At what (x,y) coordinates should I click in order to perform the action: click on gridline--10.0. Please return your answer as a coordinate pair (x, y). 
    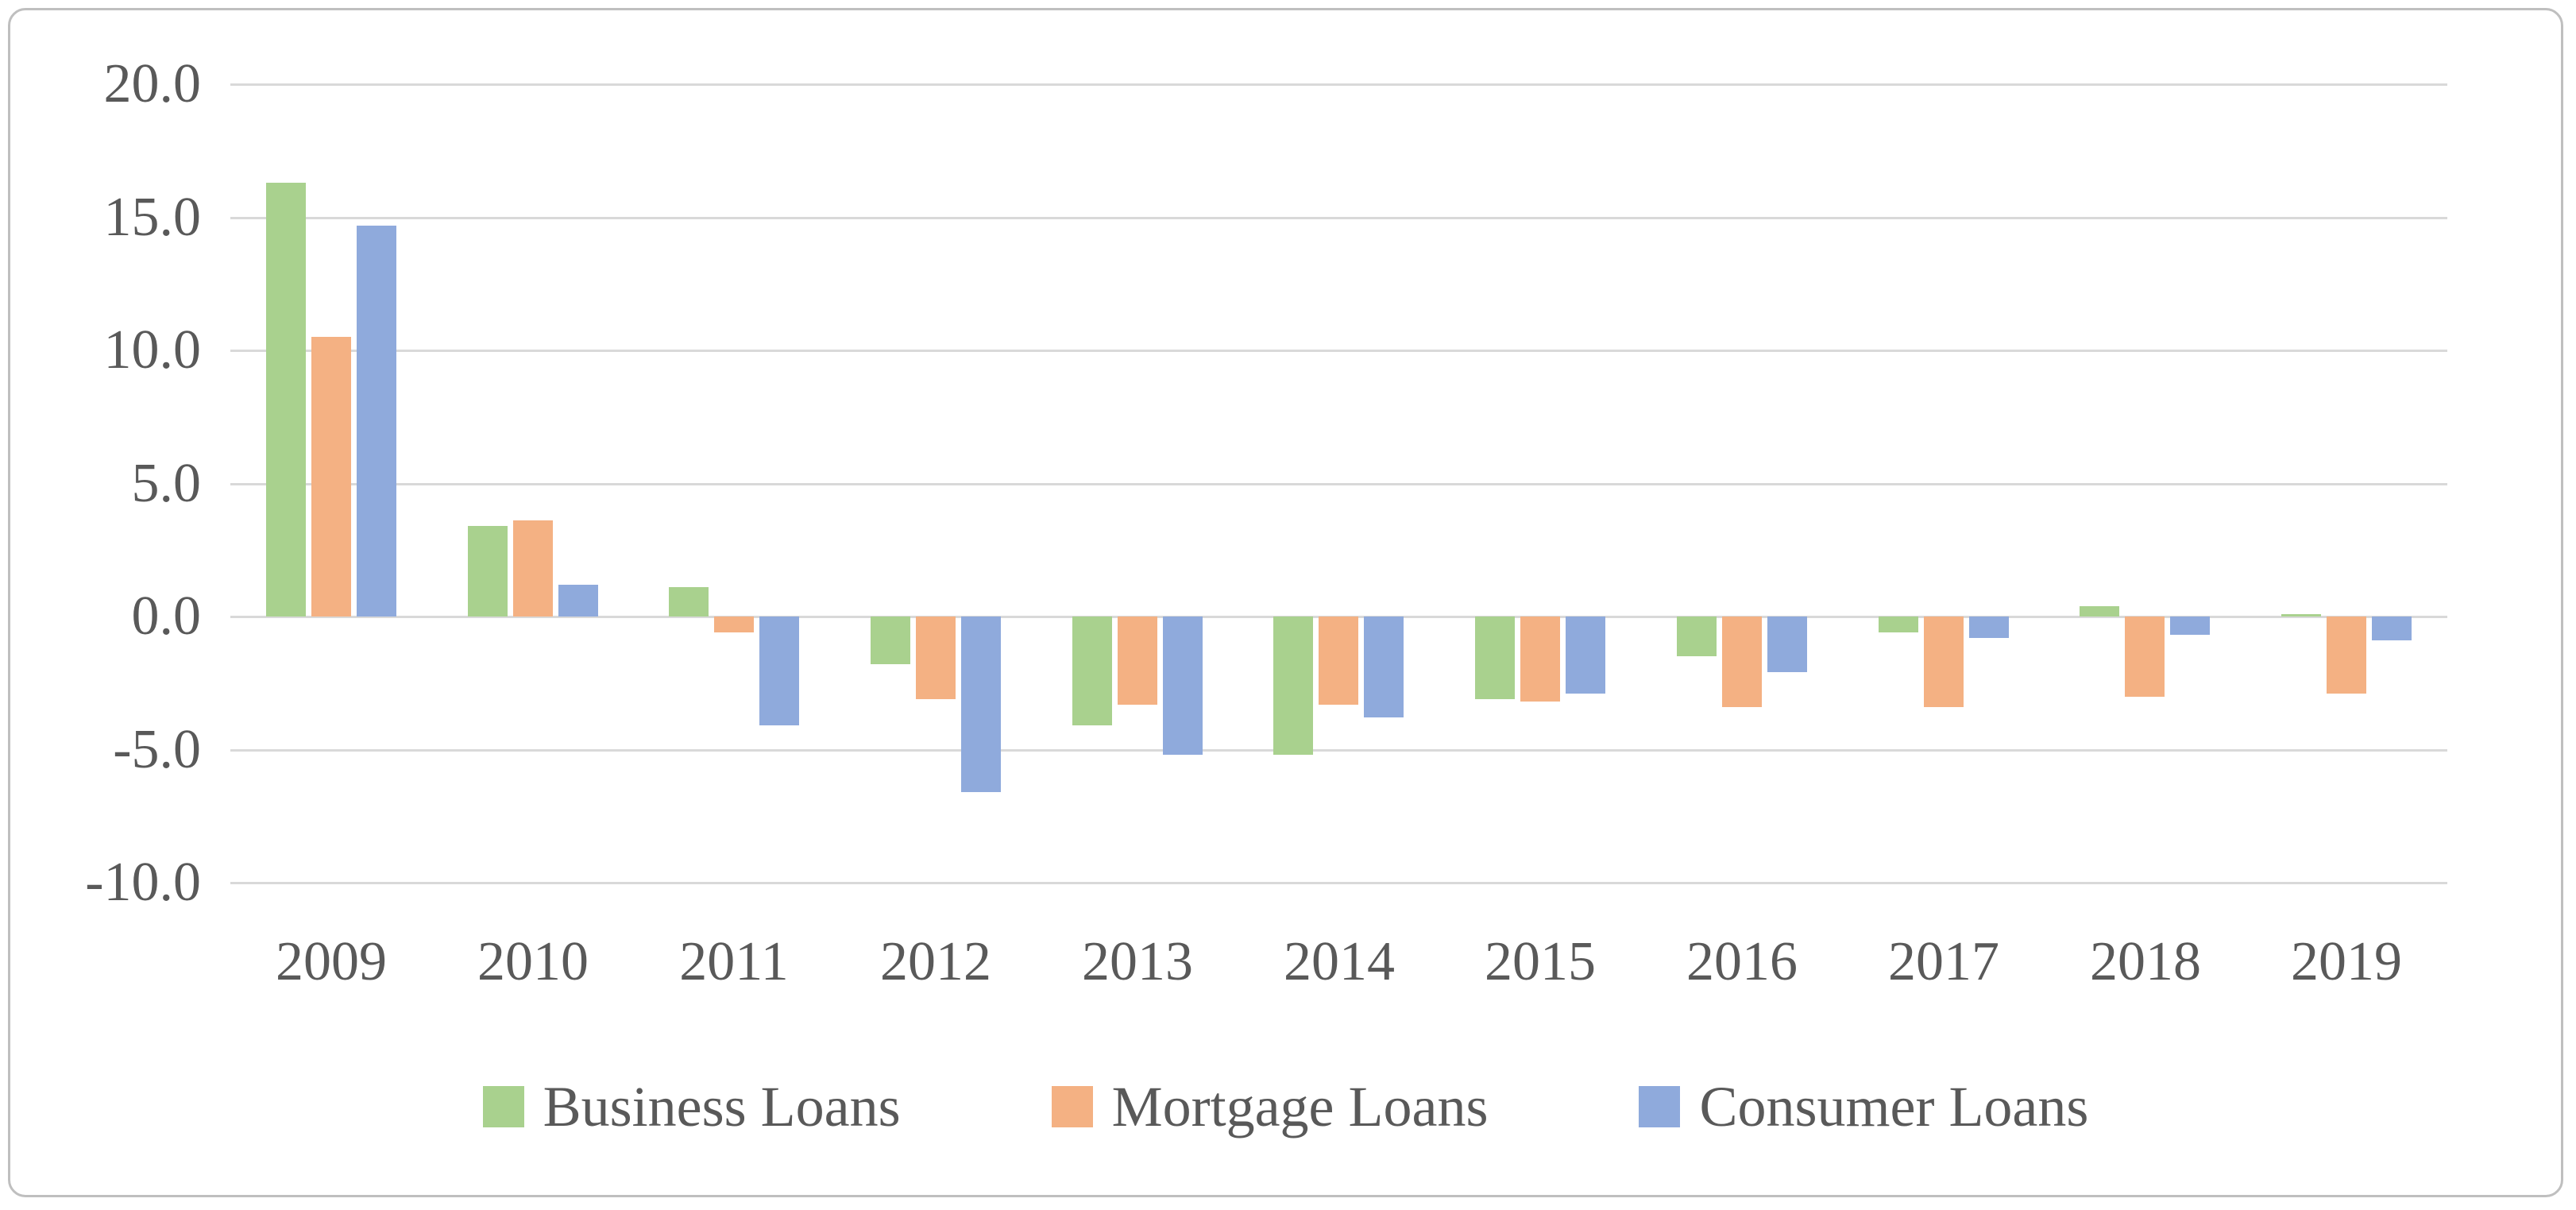
    Looking at the image, I should click on (1338, 883).